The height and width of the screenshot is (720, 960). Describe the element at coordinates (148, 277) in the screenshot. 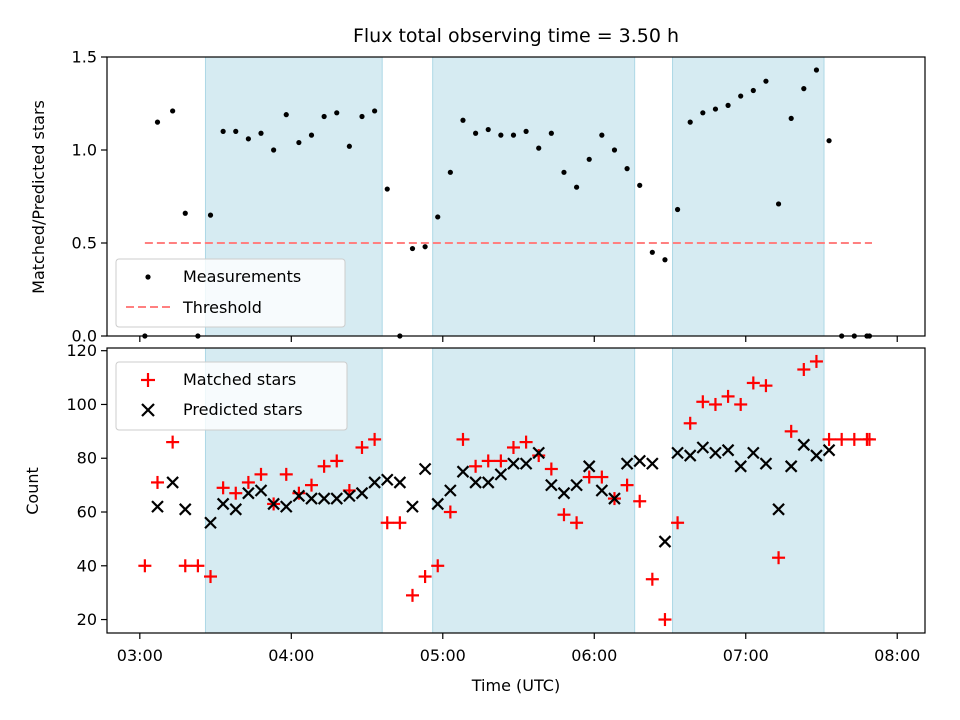

I see `measurements-legend-marker` at that location.